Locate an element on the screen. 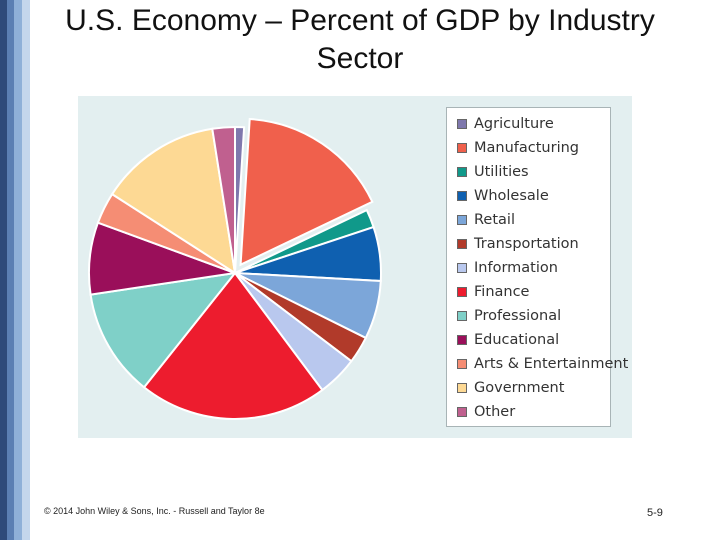 The width and height of the screenshot is (720, 540). legend-label: Arts & Entertainment is located at coordinates (551, 364).